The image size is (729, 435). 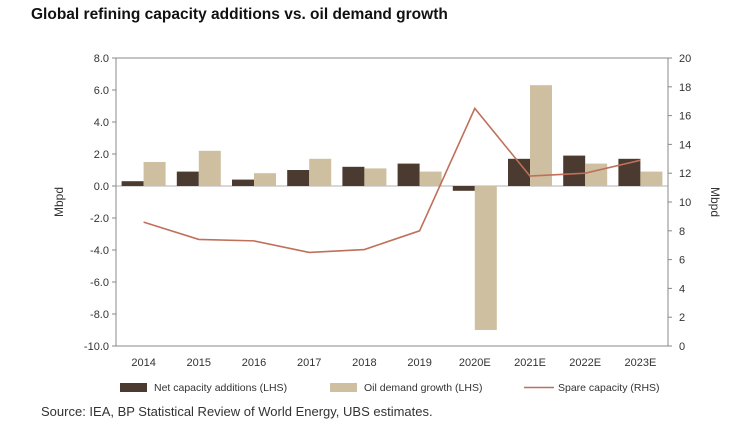 What do you see at coordinates (199, 363) in the screenshot?
I see `x-tick-label: 2015` at bounding box center [199, 363].